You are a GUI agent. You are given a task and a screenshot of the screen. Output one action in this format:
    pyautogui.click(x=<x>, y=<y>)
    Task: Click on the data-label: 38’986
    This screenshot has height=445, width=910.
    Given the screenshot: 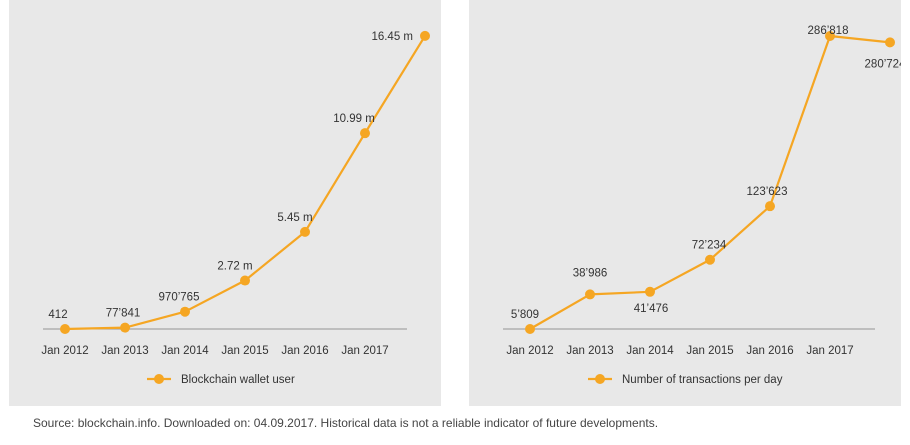 What is the action you would take?
    pyautogui.click(x=590, y=273)
    